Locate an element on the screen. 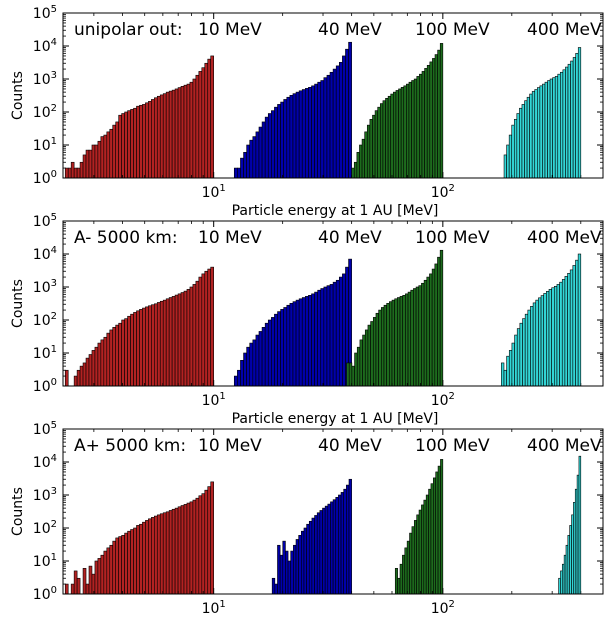 Image resolution: width=605 pixels, height=618 pixels. y-axis-label: Counts is located at coordinates (18, 95).